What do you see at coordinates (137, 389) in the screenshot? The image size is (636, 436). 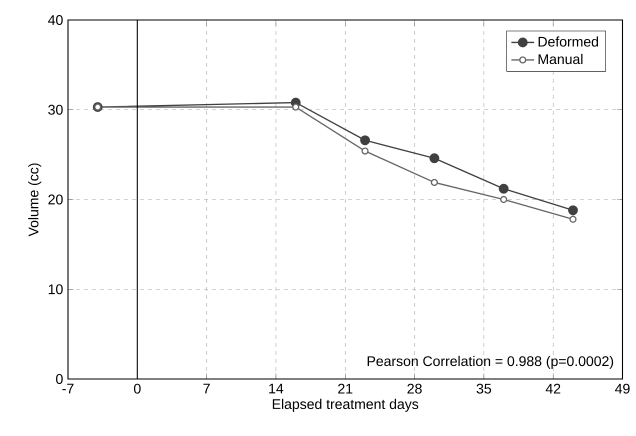 I see `x-tick-label: 0` at bounding box center [137, 389].